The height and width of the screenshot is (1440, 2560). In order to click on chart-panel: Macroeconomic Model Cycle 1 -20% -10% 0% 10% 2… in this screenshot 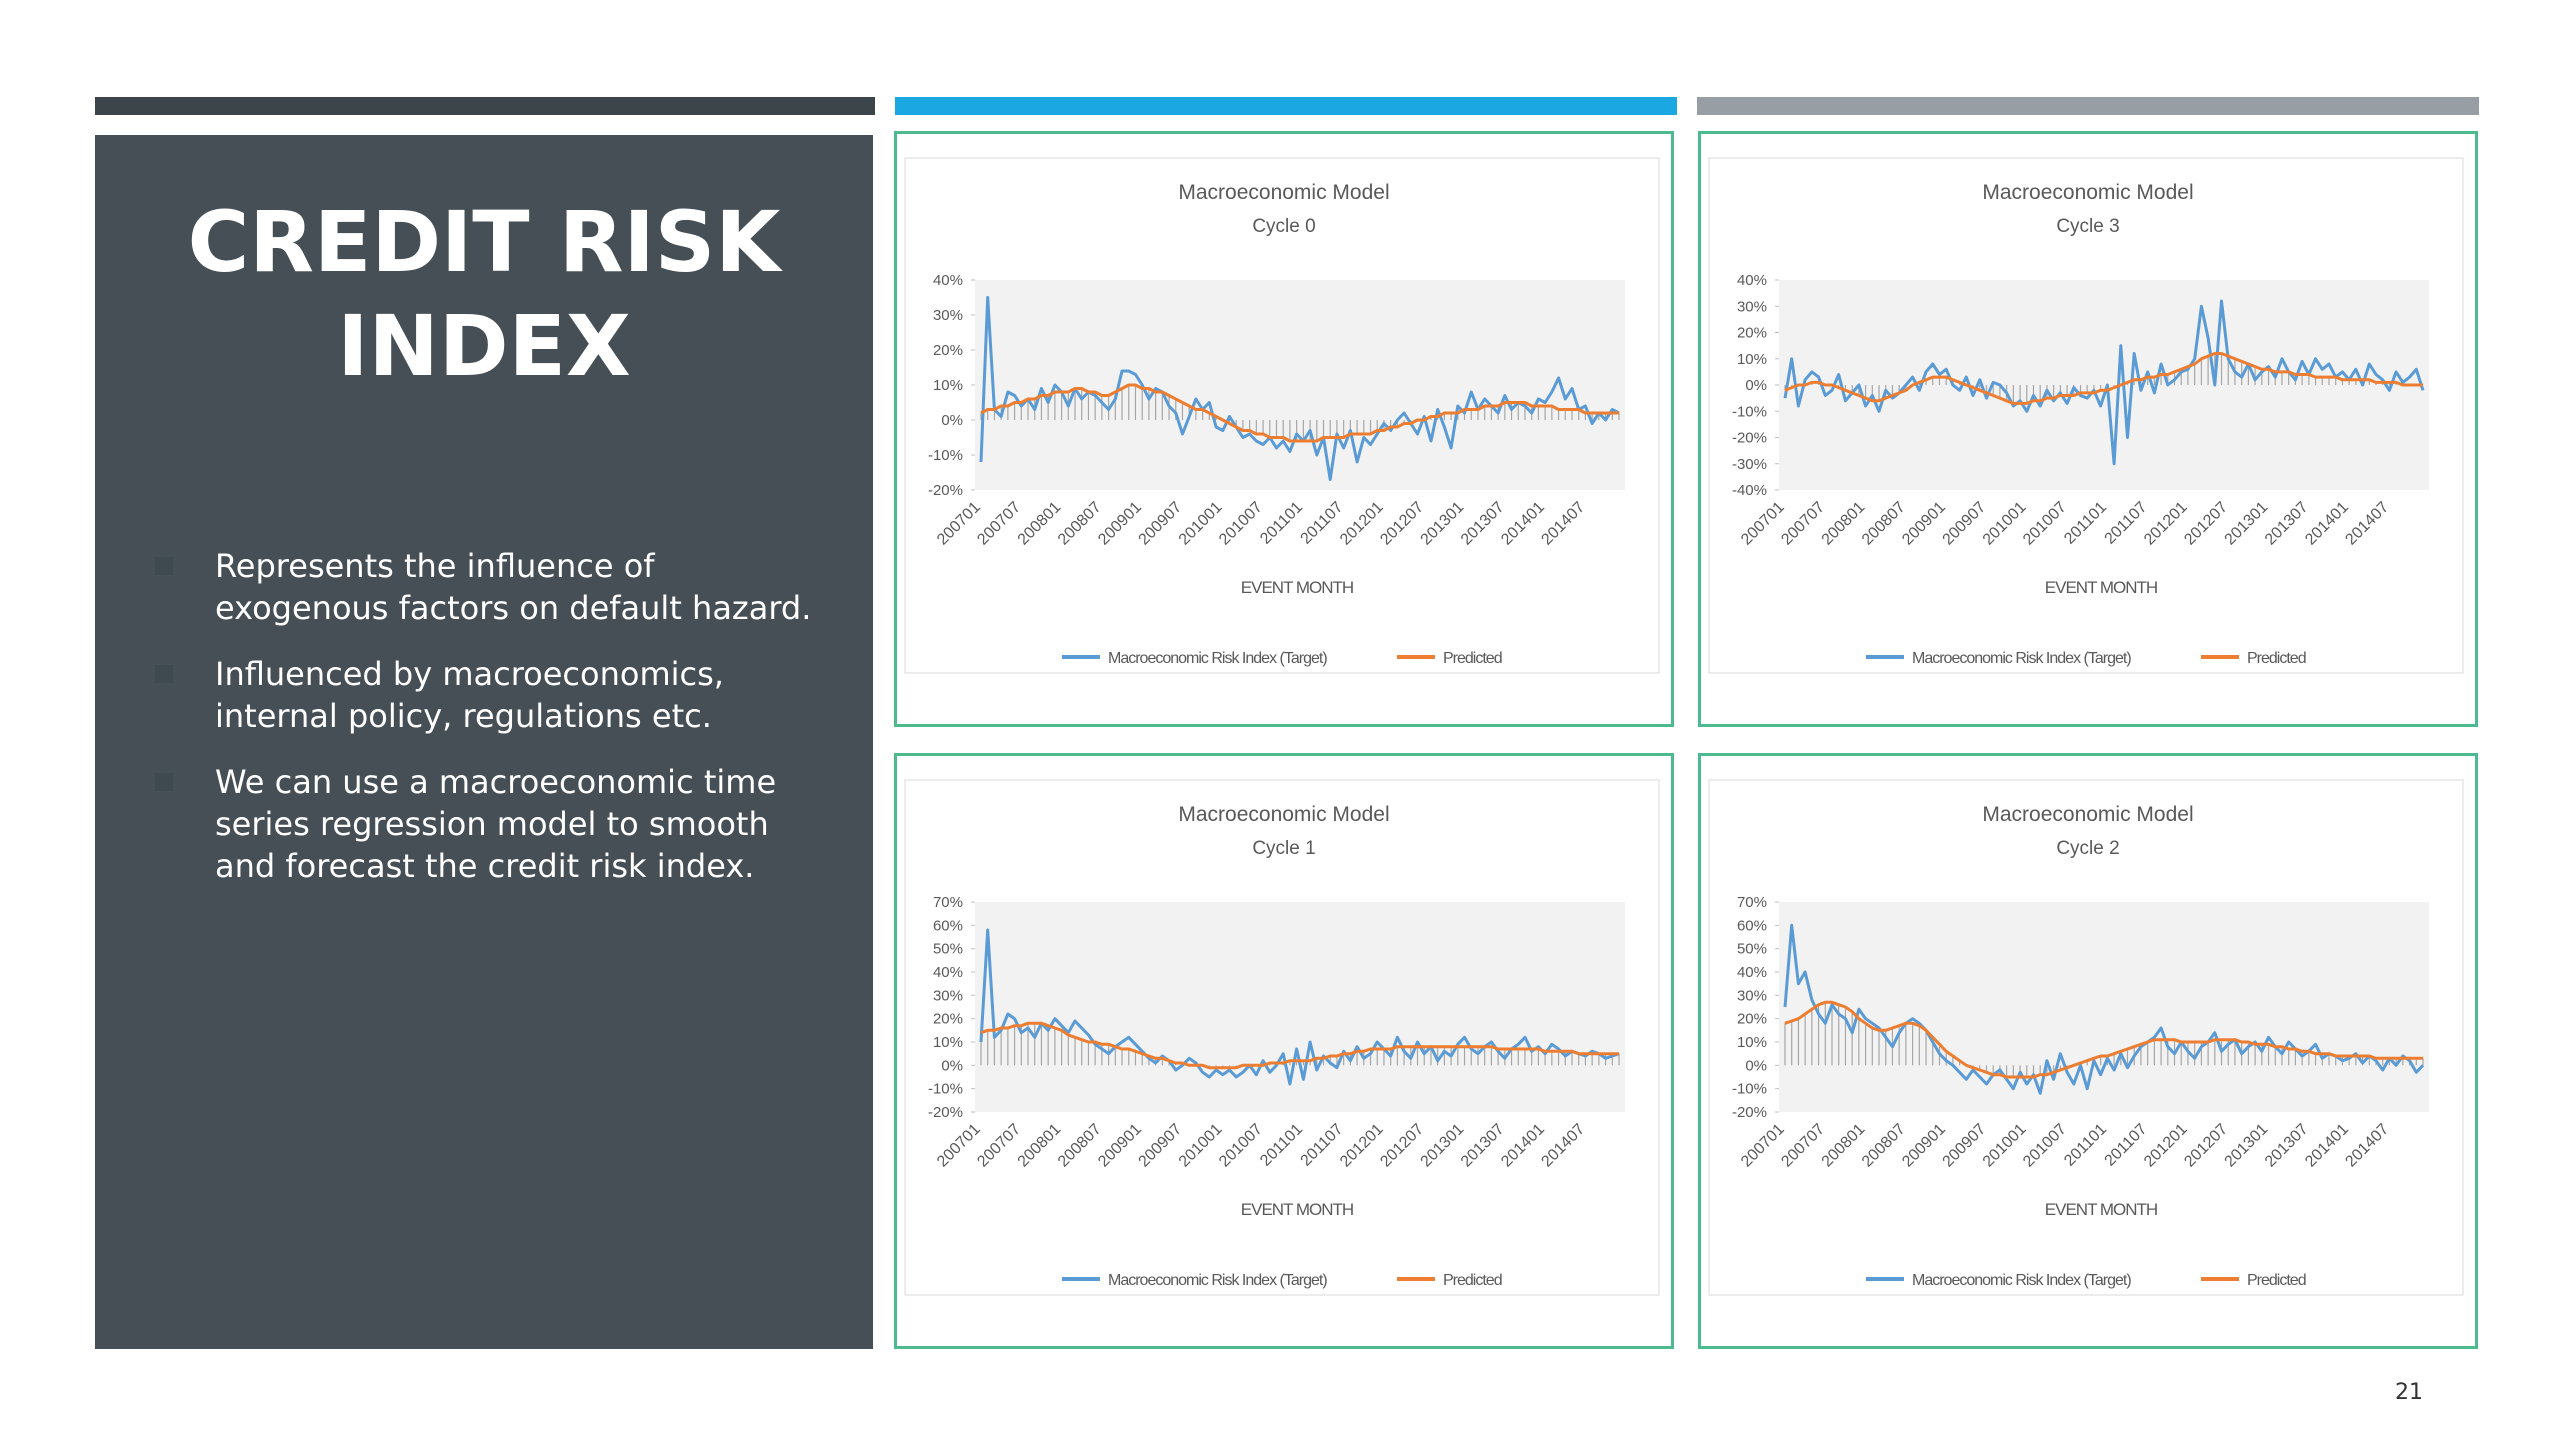, I will do `click(1284, 1051)`.